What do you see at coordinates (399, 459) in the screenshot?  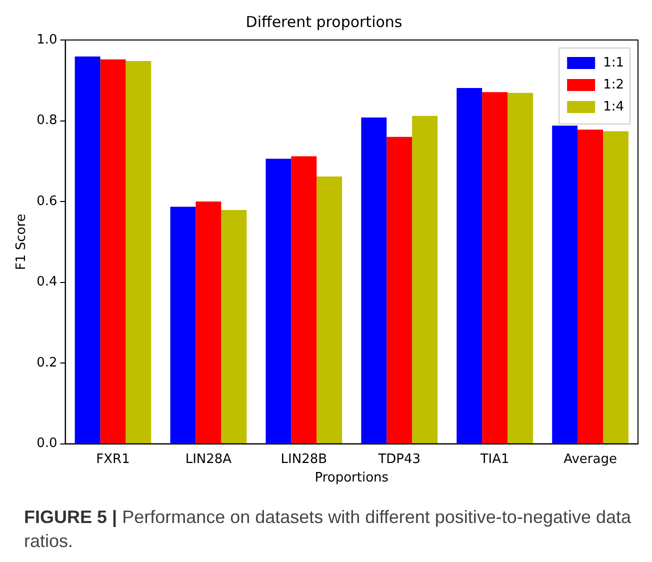 I see `x-tick-label: TDP43` at bounding box center [399, 459].